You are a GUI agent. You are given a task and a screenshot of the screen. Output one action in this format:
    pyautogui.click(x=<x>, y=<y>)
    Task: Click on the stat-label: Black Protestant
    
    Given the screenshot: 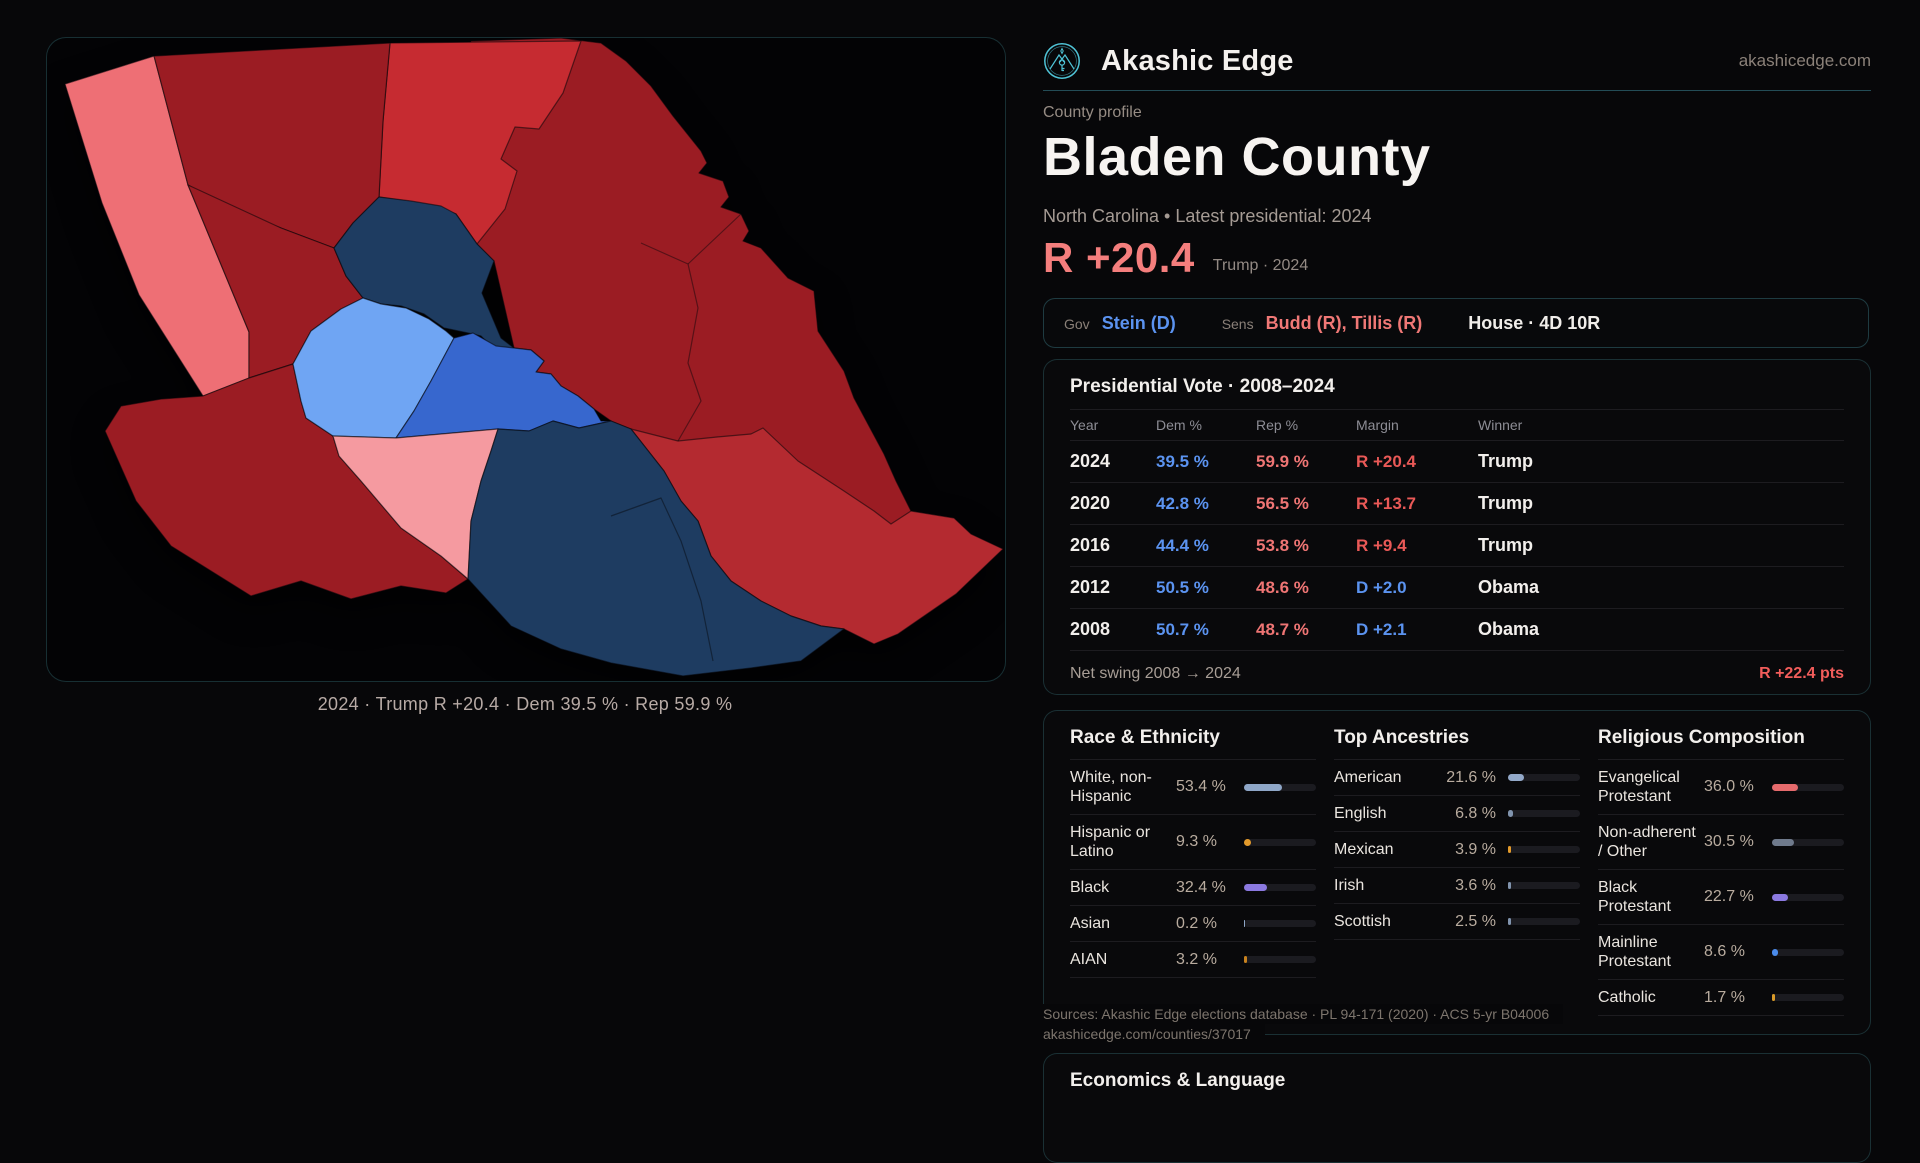 What is the action you would take?
    pyautogui.click(x=1648, y=897)
    